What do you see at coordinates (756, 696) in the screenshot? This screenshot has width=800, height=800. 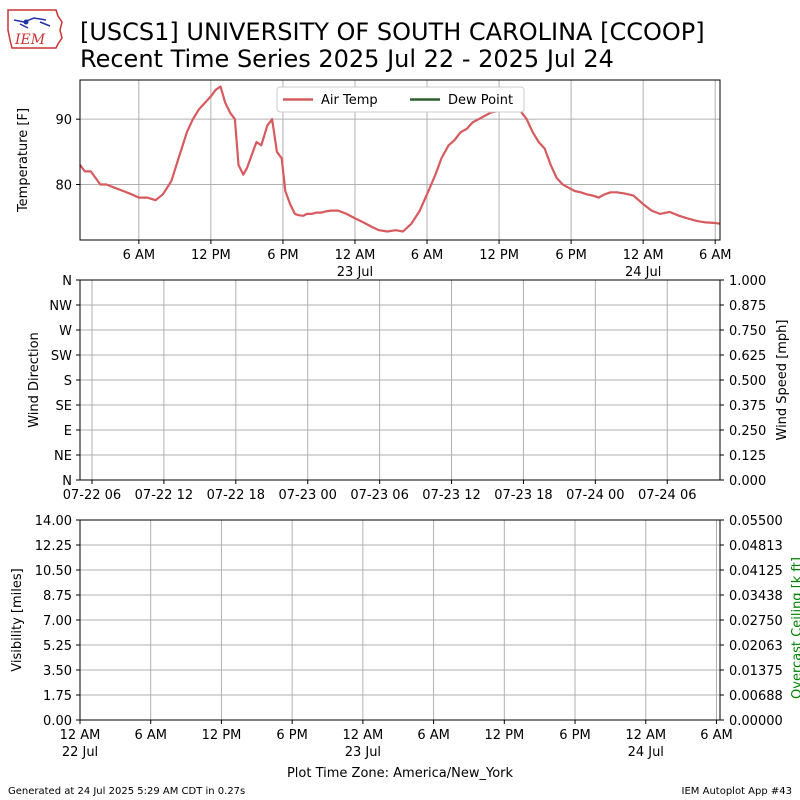 I see `y-tick-label-right: 0.00688` at bounding box center [756, 696].